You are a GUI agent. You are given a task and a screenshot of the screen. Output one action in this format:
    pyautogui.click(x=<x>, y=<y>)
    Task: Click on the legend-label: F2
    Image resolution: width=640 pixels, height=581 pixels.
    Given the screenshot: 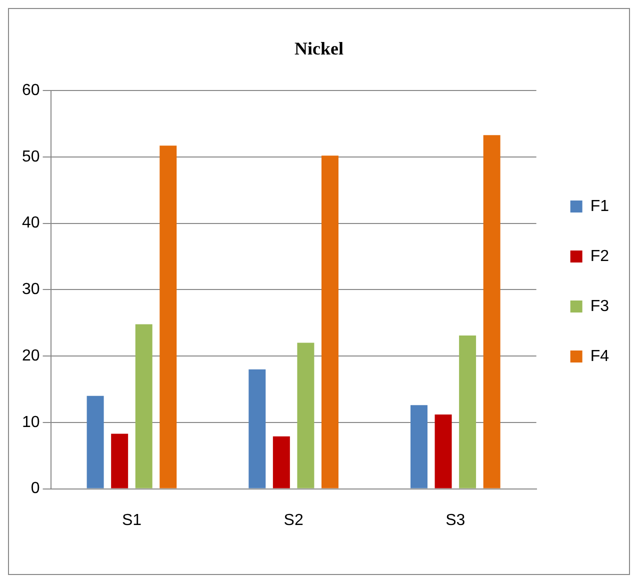 What is the action you would take?
    pyautogui.click(x=600, y=256)
    